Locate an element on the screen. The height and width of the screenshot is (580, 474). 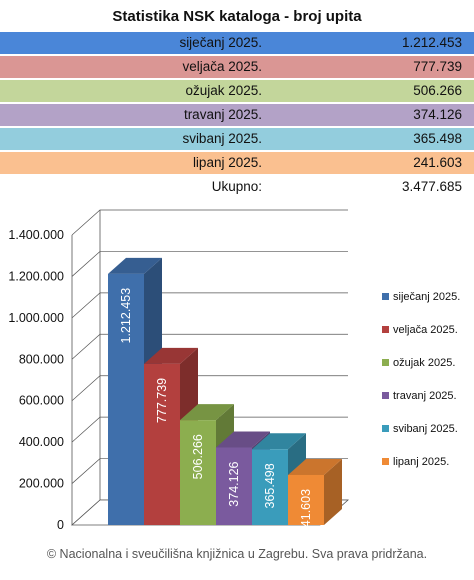
legend-label: veljača 2025. is located at coordinates (425, 330).